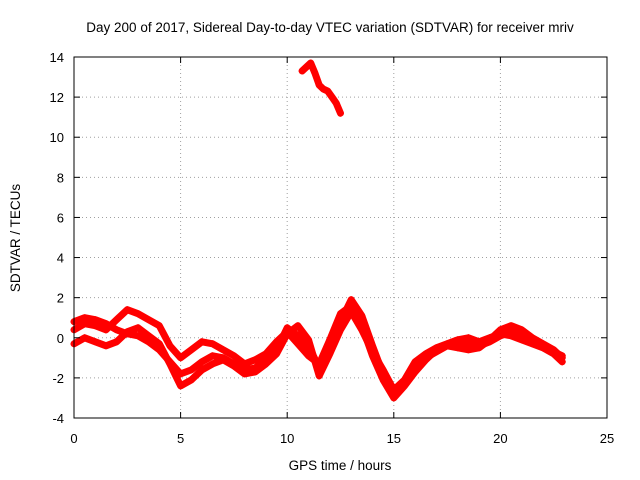 The height and width of the screenshot is (480, 640). What do you see at coordinates (287, 438) in the screenshot?
I see `x-tick-label: 10` at bounding box center [287, 438].